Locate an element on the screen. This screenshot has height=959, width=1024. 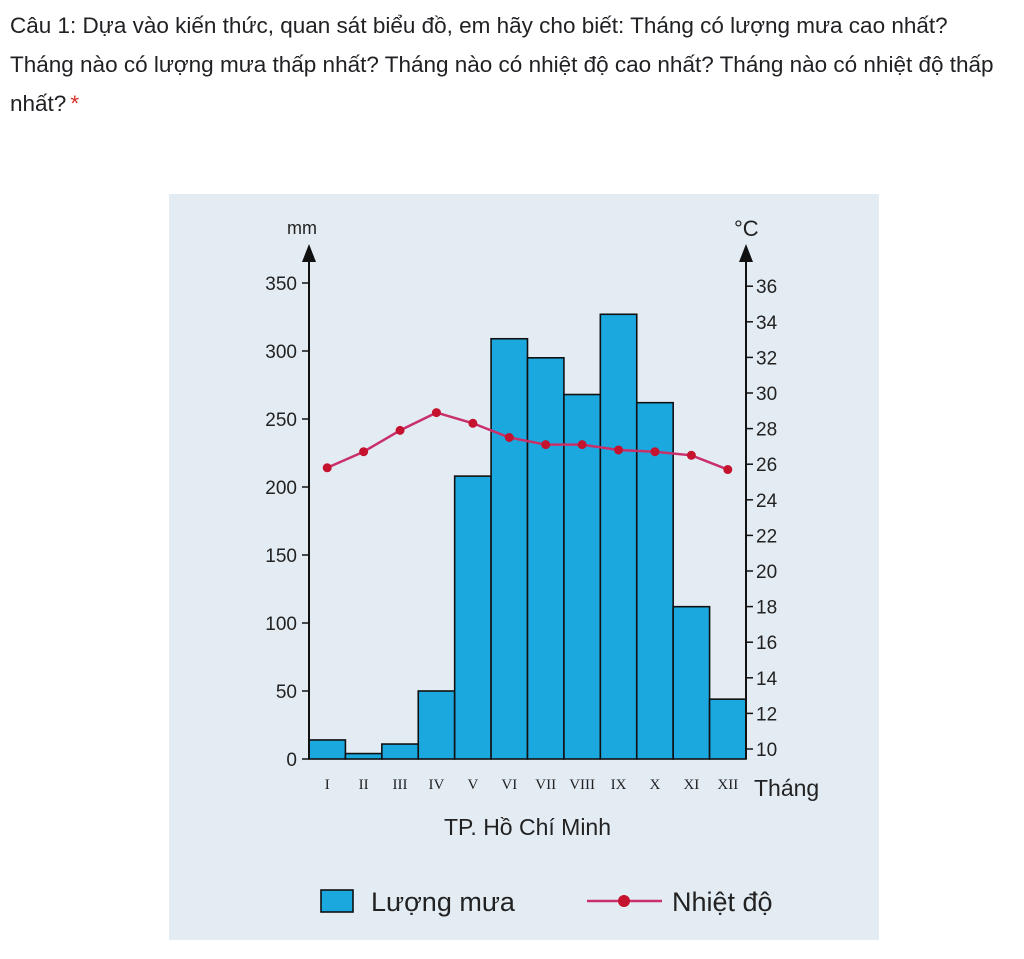
rain-bar-VI is located at coordinates (509, 548).